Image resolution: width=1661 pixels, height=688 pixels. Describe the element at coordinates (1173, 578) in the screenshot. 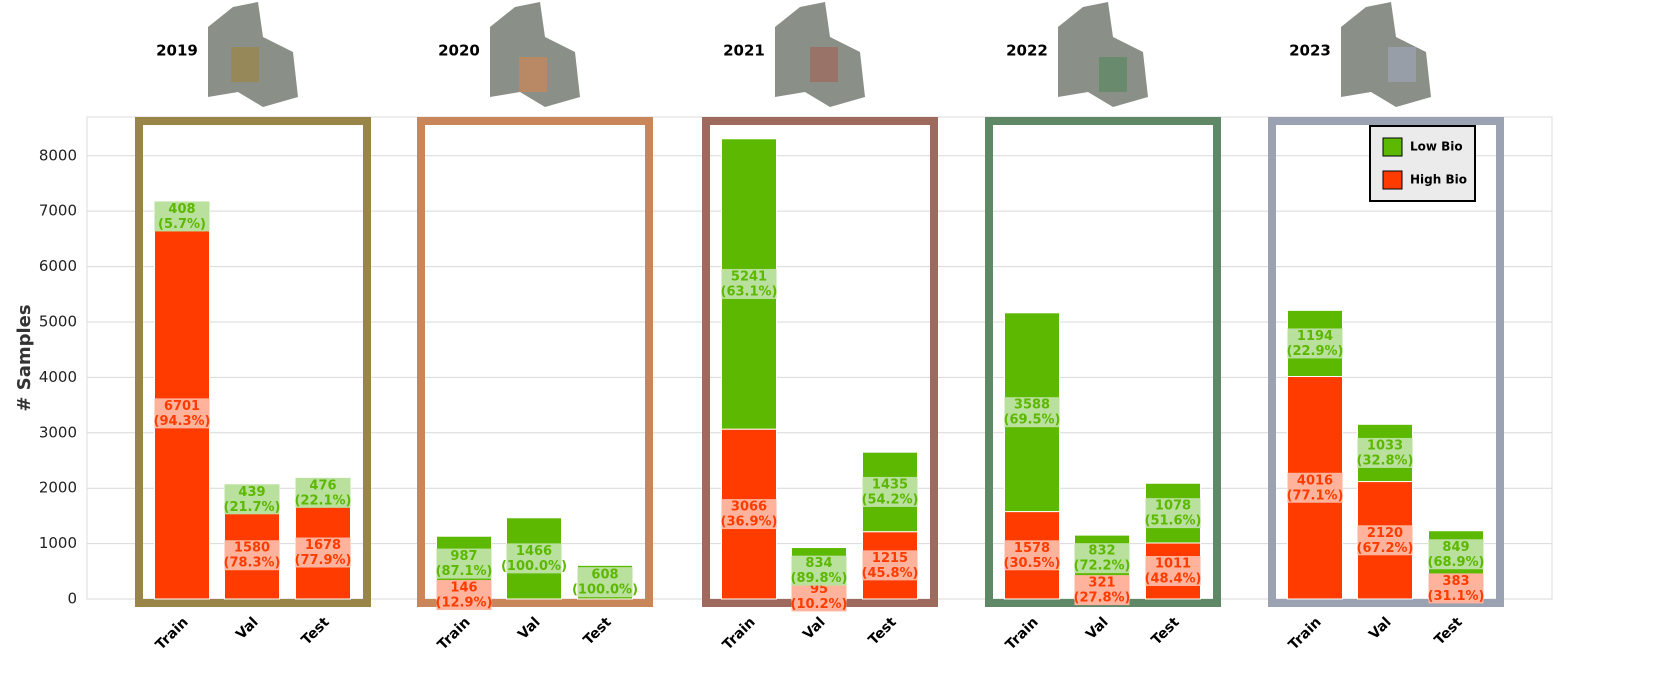

I see `percent-label: (48.4%)` at that location.